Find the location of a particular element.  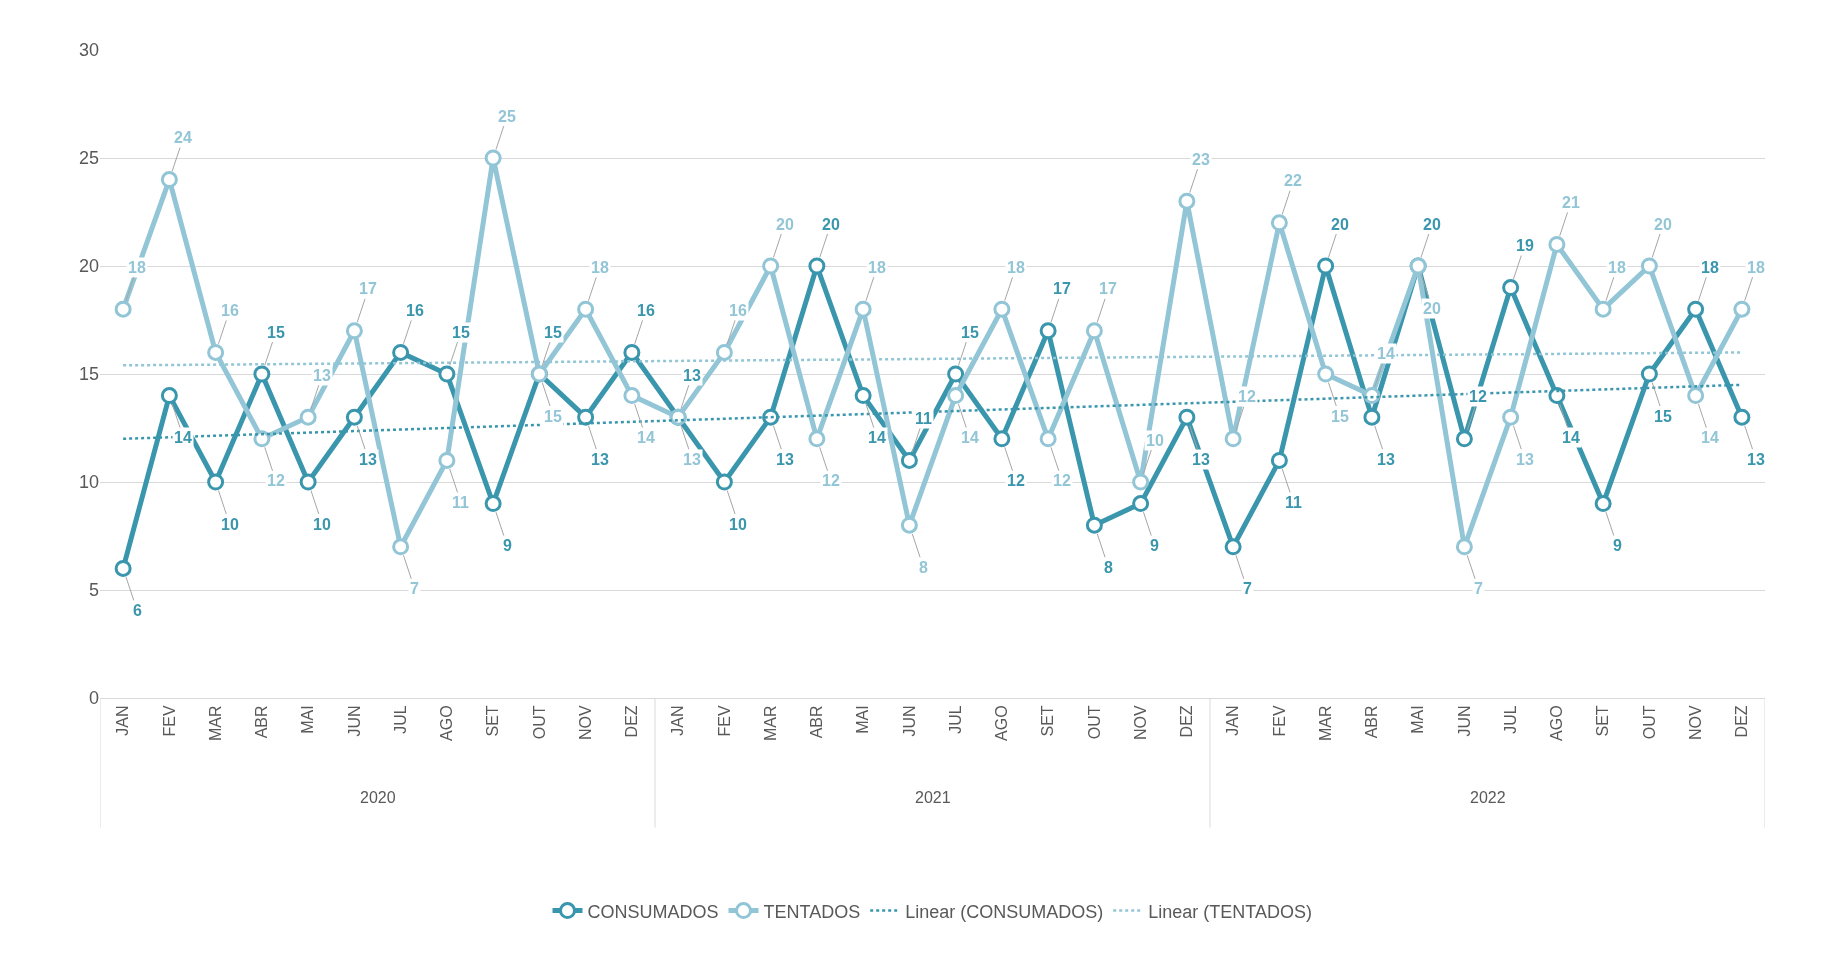

y-tick-label: 5 is located at coordinates (93, 590).